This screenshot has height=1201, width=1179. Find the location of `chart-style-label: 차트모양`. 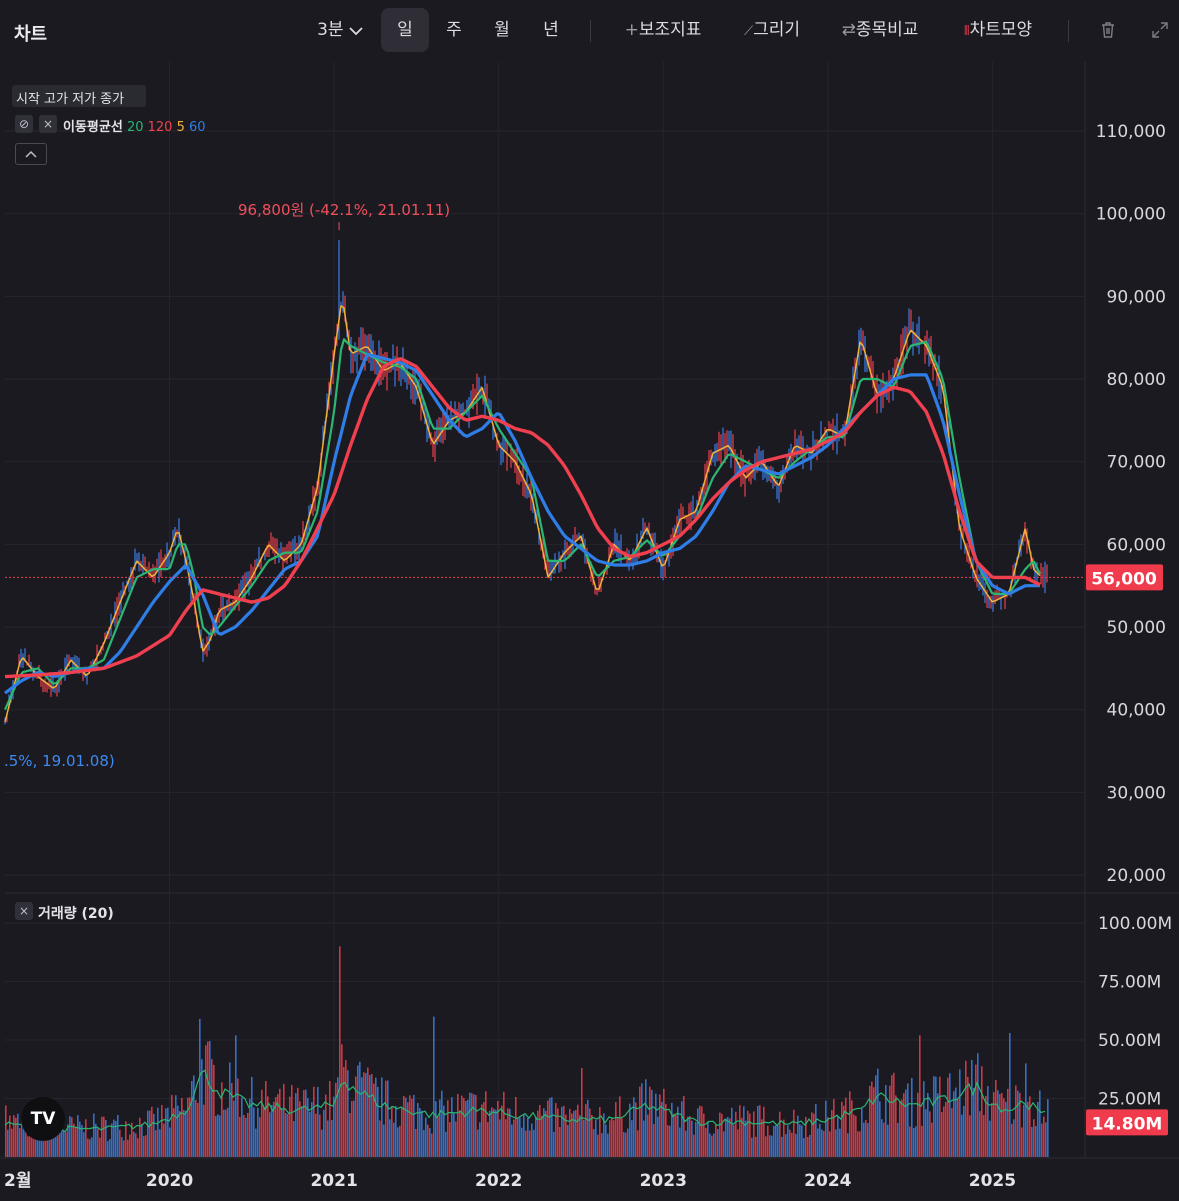

chart-style-label: 차트모양 is located at coordinates (1001, 30).